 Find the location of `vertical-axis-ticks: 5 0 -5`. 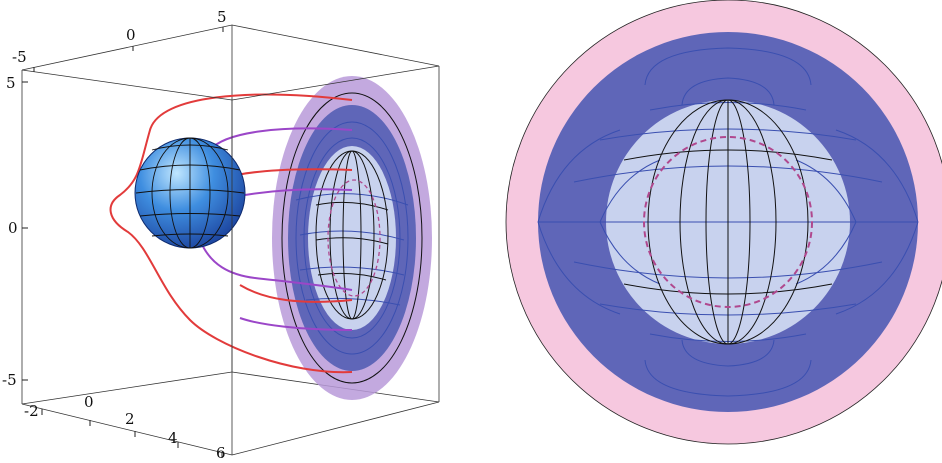

vertical-axis-ticks: 5 0 -5 is located at coordinates (15, 231).